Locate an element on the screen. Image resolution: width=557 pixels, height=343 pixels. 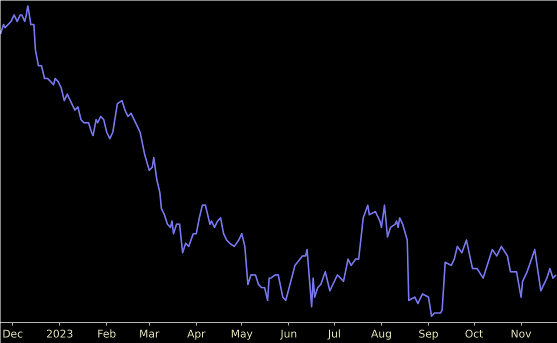
x-tick-label: 2023 is located at coordinates (60, 334).